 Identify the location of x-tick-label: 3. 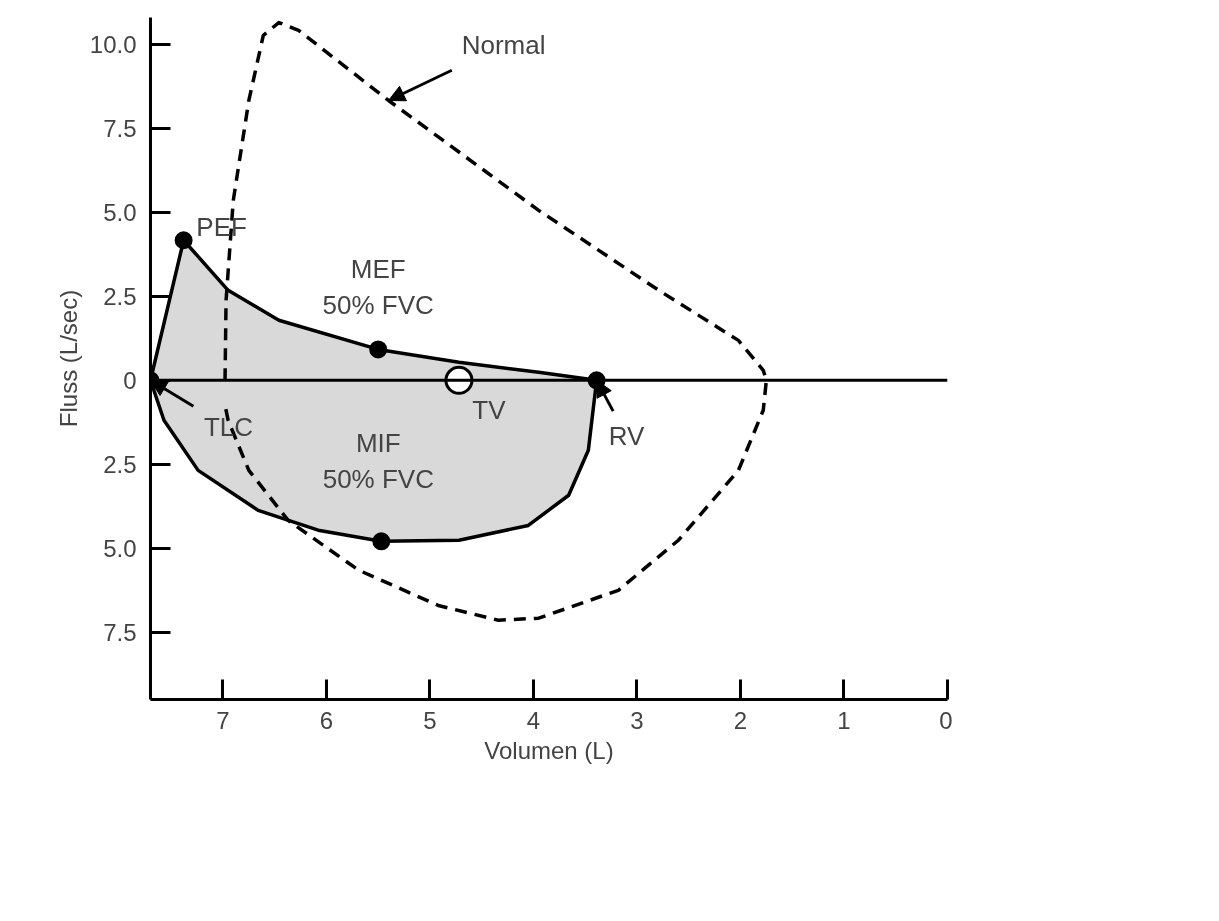
(637, 720).